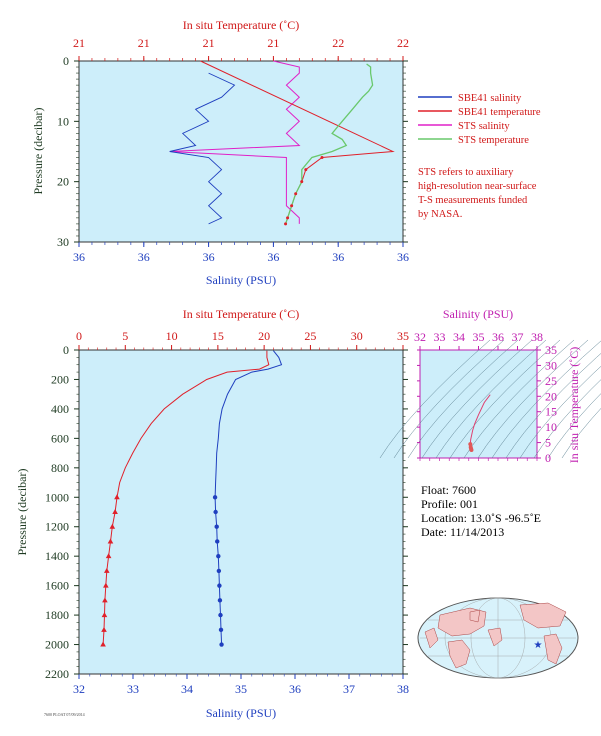  I want to click on top-tick-label: 0, so click(79, 336).